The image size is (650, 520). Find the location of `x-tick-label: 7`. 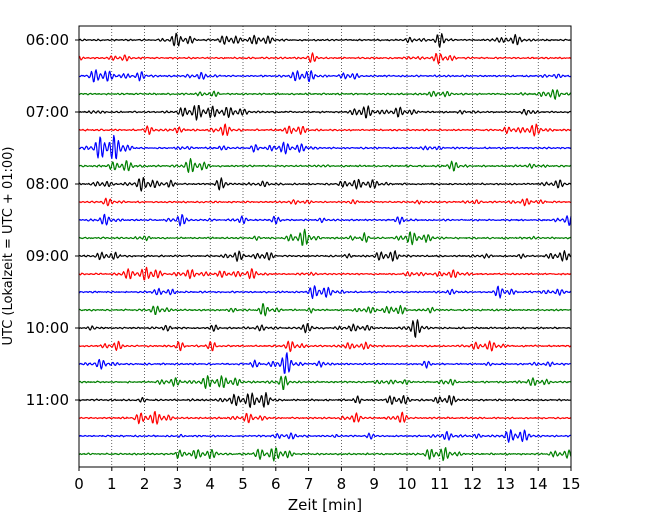

x-tick-label: 7 is located at coordinates (309, 484).